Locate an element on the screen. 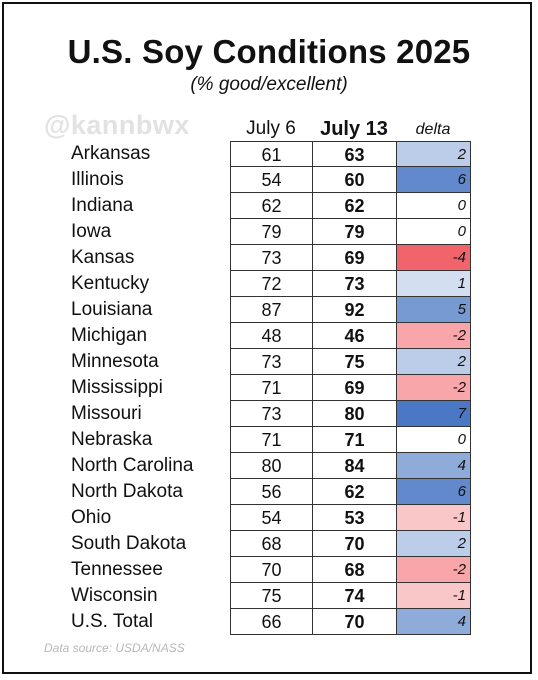  table-row: Kentucky 72 73 1 is located at coordinates (269, 284).